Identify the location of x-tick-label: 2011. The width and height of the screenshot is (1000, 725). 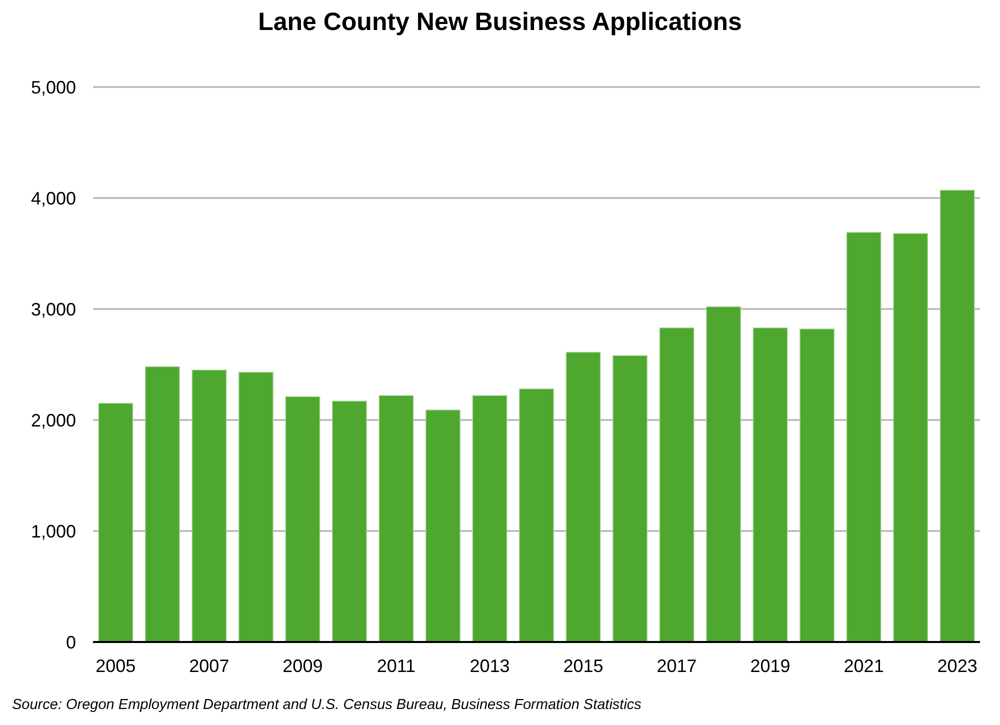
(396, 666).